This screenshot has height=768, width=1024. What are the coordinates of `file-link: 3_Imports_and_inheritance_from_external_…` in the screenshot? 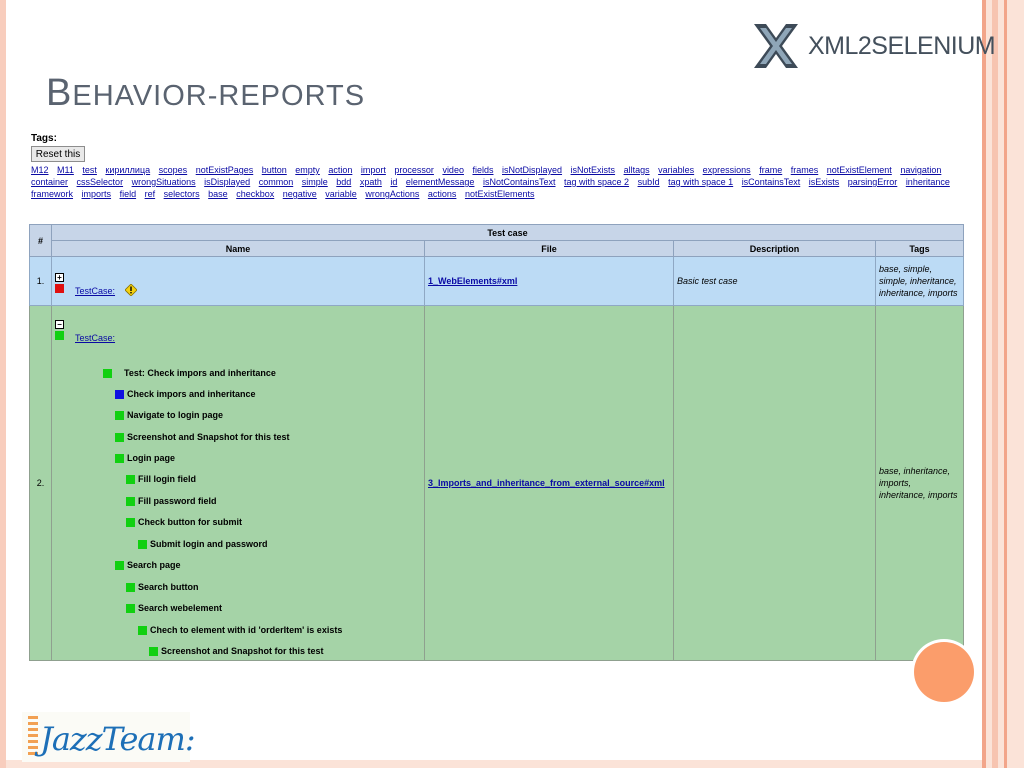 It's located at (546, 483).